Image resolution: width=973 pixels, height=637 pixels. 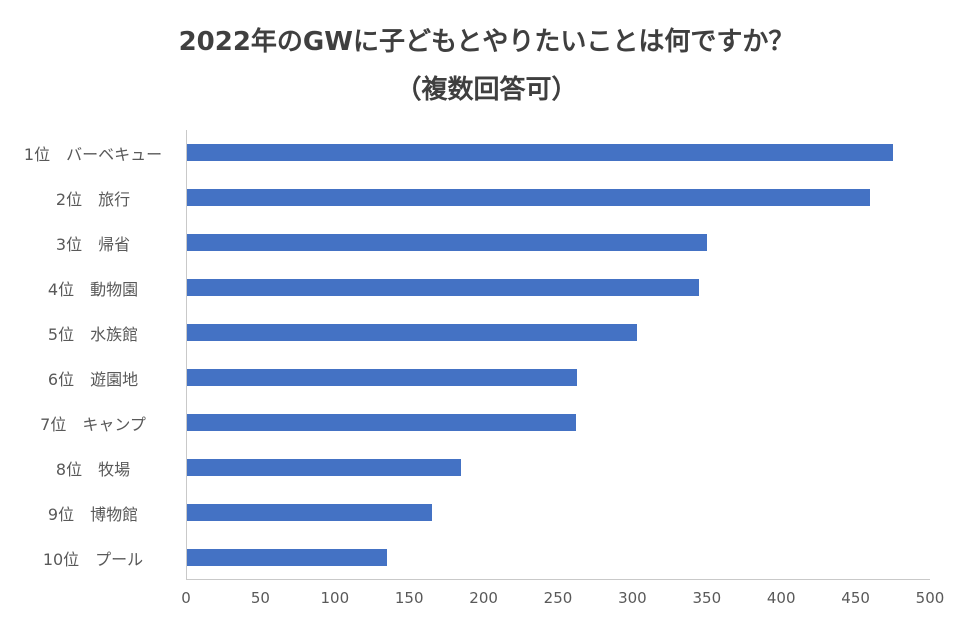 What do you see at coordinates (855, 598) in the screenshot?
I see `x-tick-label: 450` at bounding box center [855, 598].